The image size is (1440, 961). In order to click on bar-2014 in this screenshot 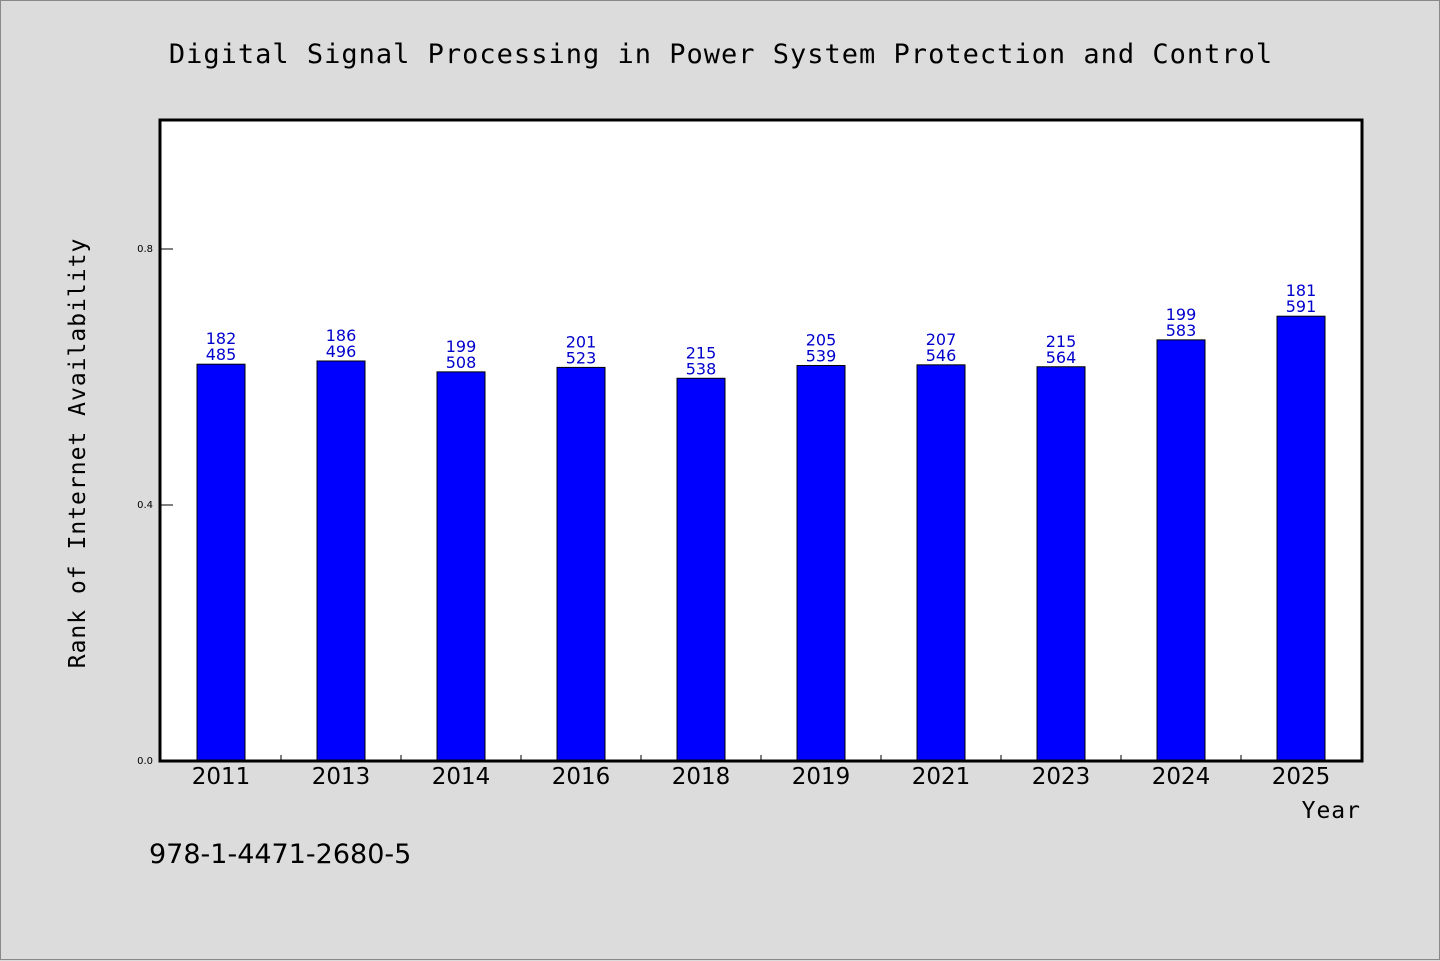, I will do `click(461, 566)`.